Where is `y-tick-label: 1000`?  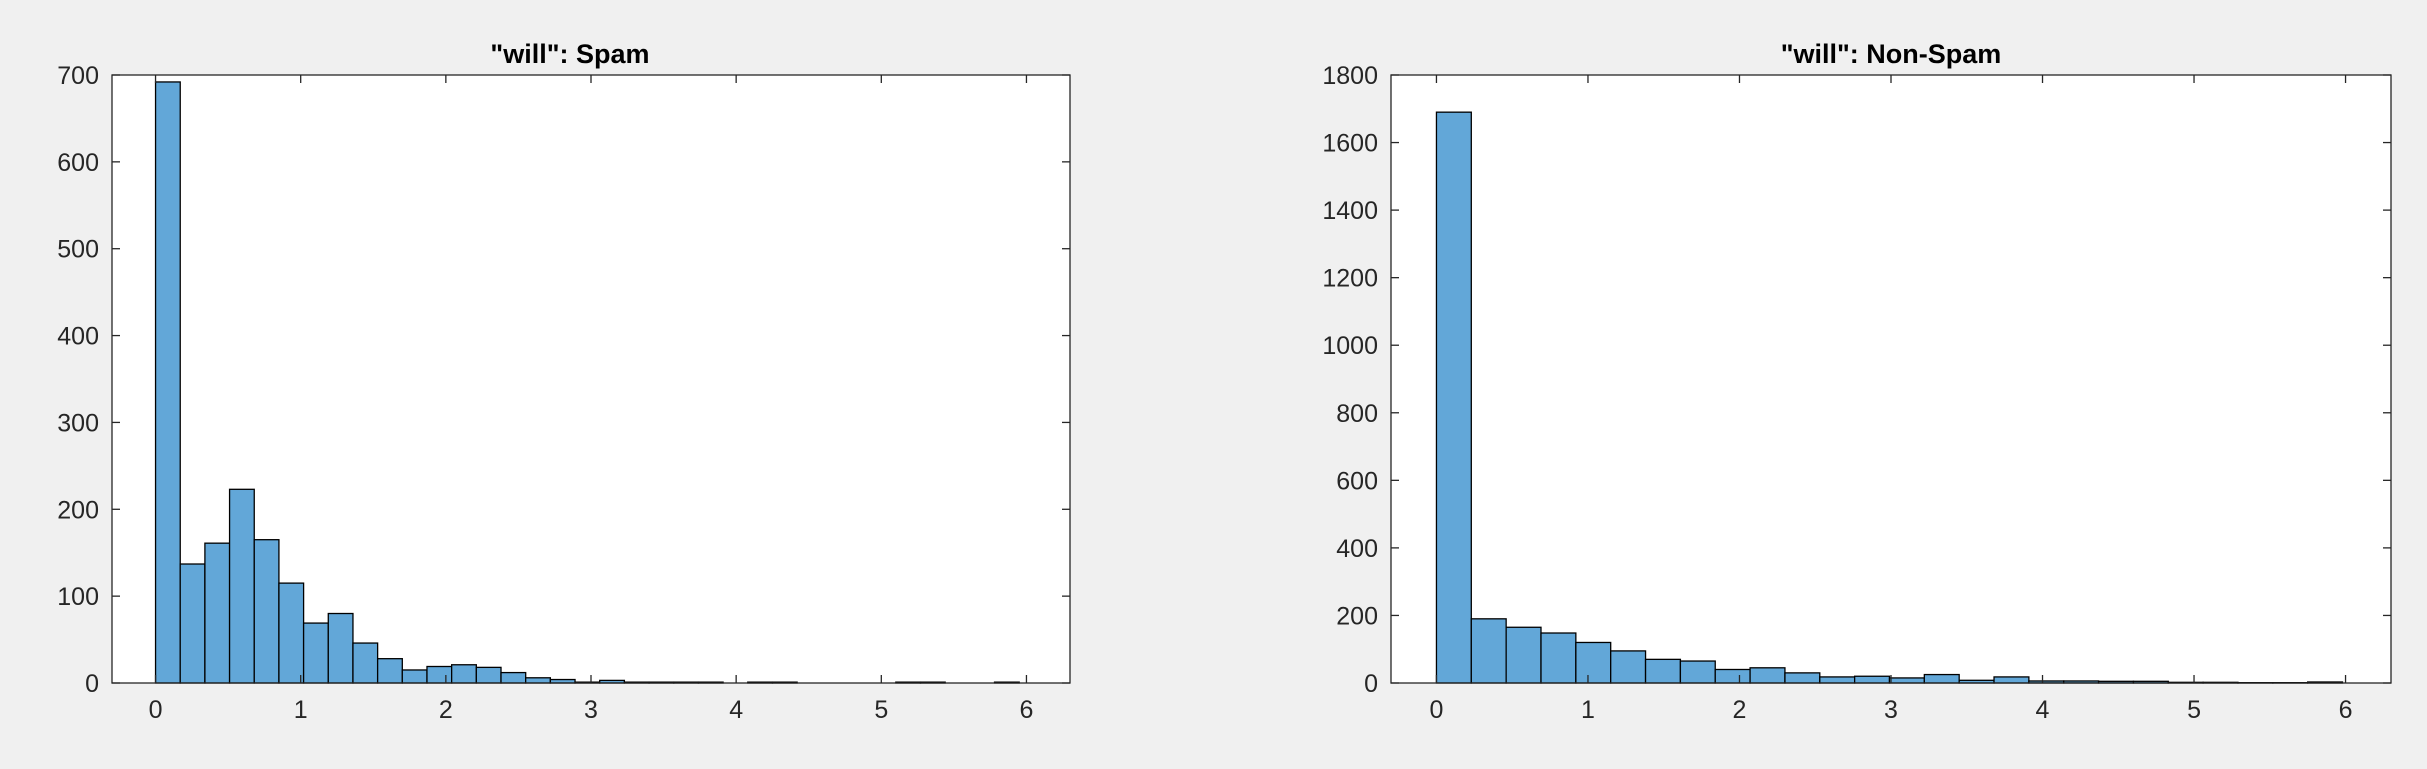
y-tick-label: 1000 is located at coordinates (1350, 346).